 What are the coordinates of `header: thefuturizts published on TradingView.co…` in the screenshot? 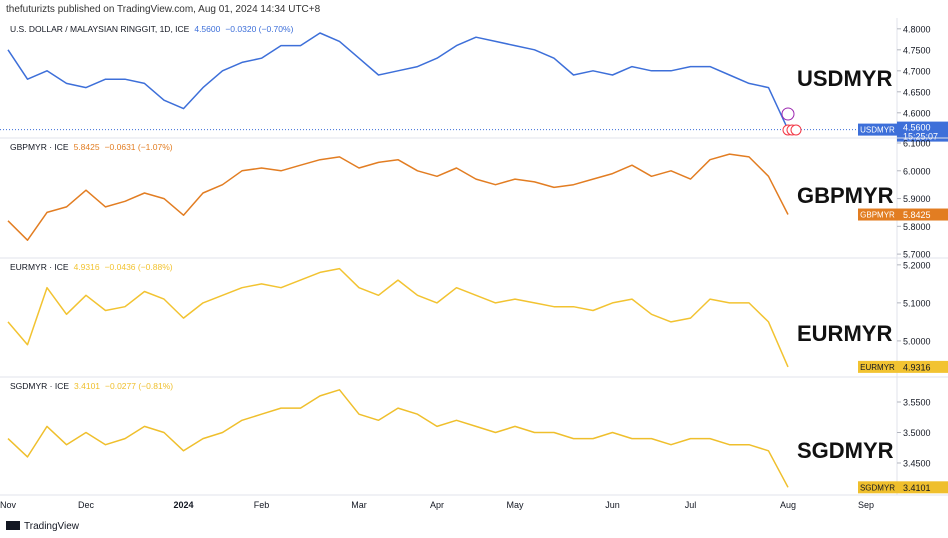 It's located at (163, 9).